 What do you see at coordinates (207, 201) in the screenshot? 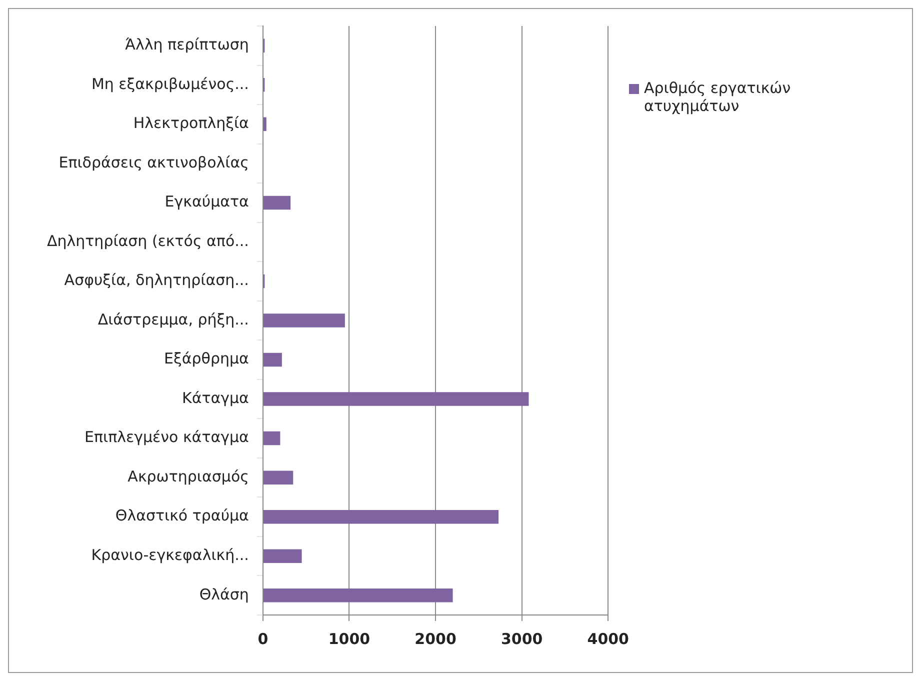
I see `y-tick-label: Εγκαύματα` at bounding box center [207, 201].